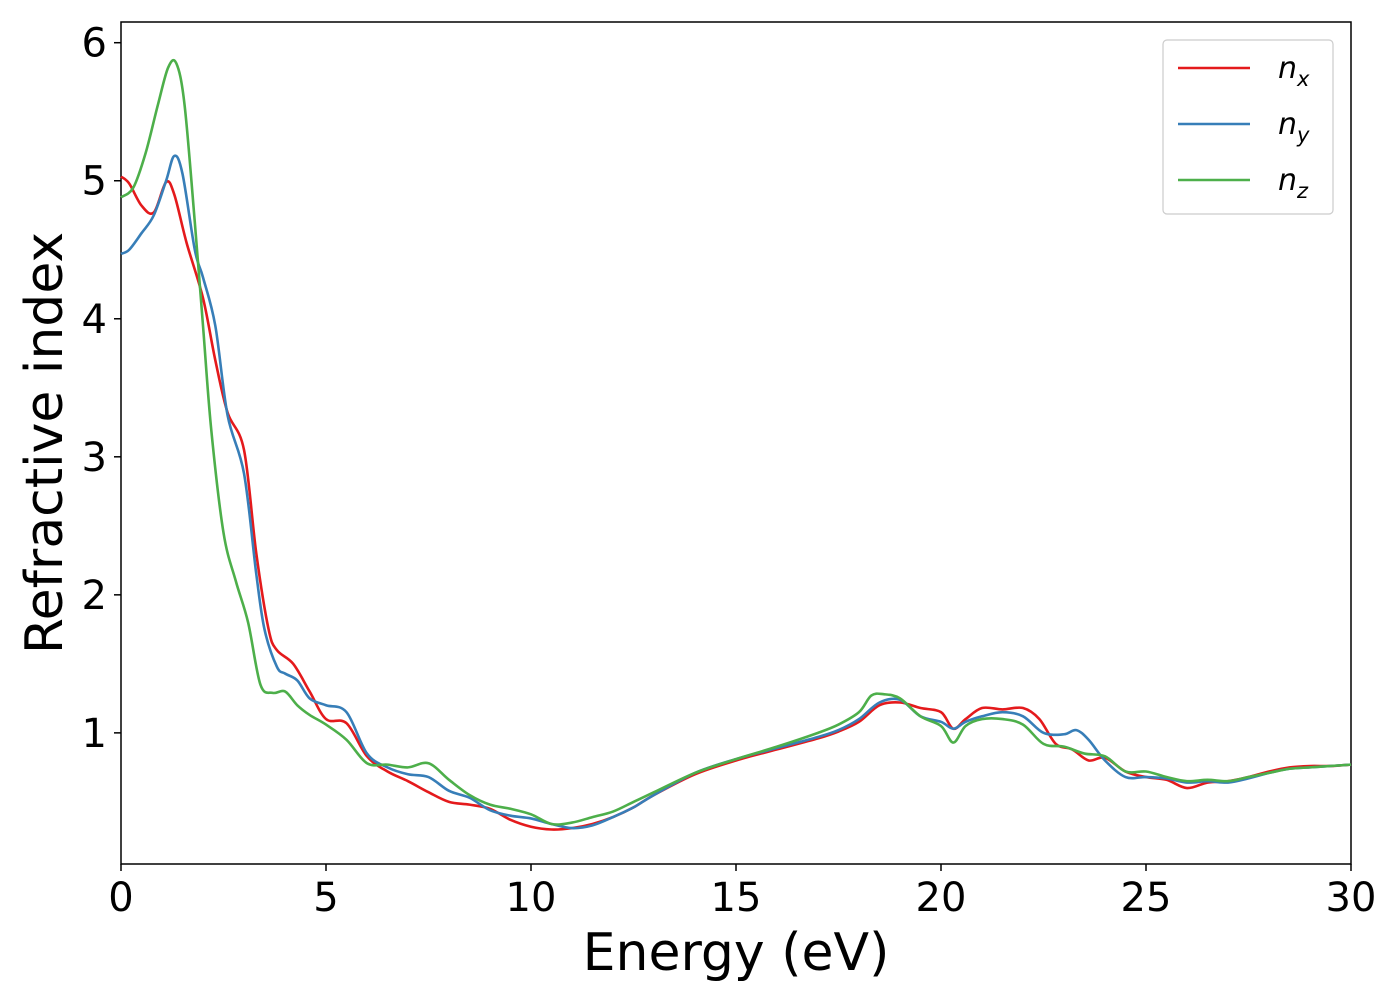 Image resolution: width=1400 pixels, height=1000 pixels. Describe the element at coordinates (1244, 127) in the screenshot. I see `legend-entries: nx ny nz` at that location.